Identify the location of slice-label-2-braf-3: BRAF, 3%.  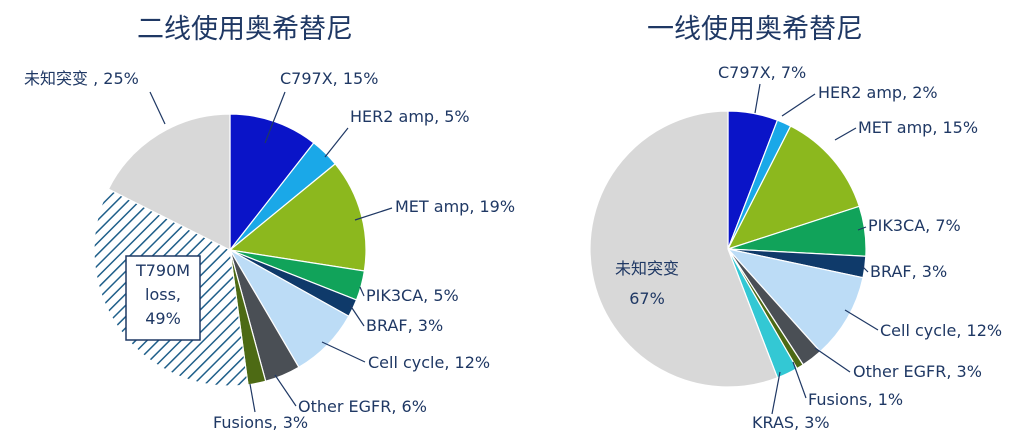
(908, 271).